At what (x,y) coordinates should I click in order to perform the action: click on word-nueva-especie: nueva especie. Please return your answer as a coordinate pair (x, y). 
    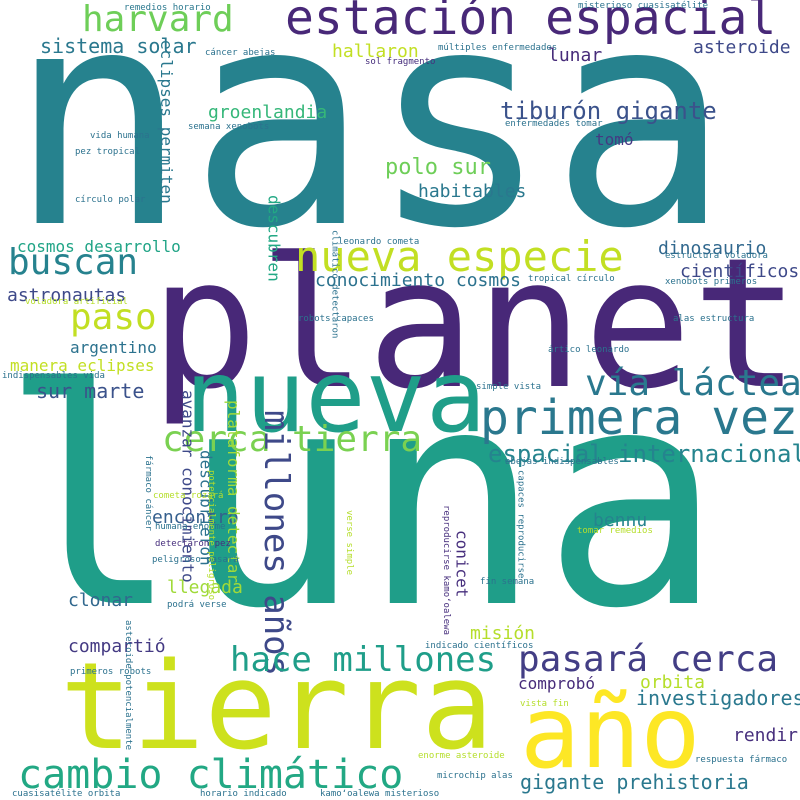
    Looking at the image, I should click on (459, 256).